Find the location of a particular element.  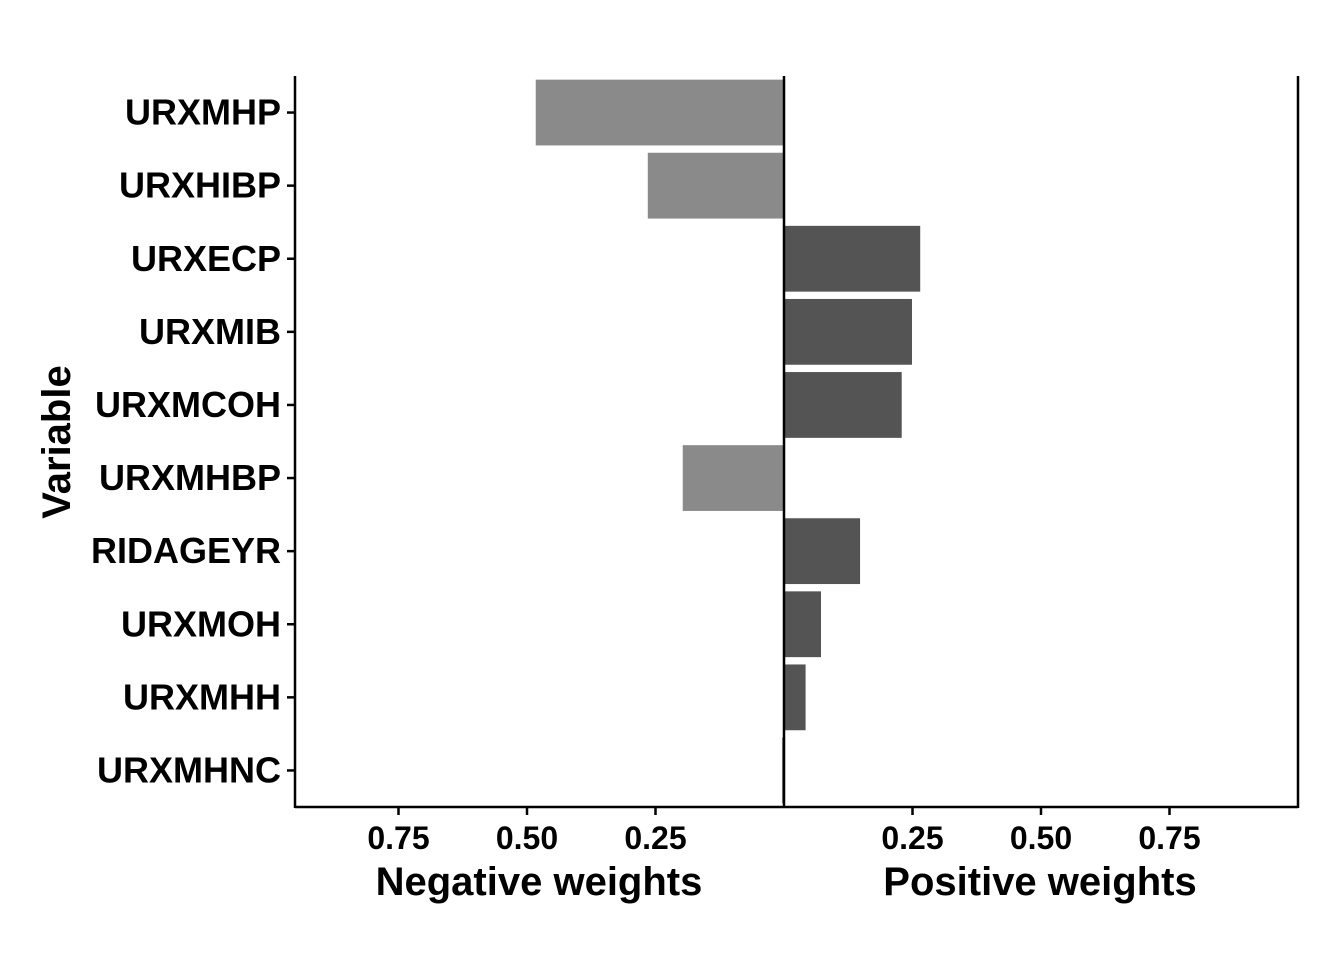

y-tick-label: URXMIB is located at coordinates (210, 331).